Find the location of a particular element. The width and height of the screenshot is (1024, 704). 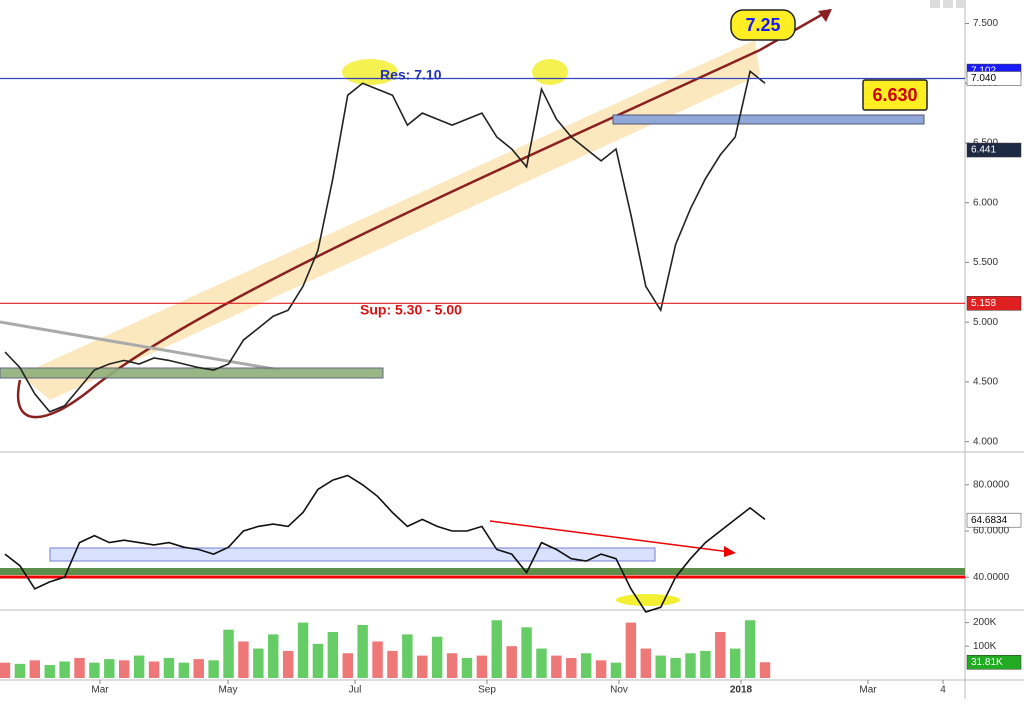

y-tick-label: 40.0000 is located at coordinates (991, 577).